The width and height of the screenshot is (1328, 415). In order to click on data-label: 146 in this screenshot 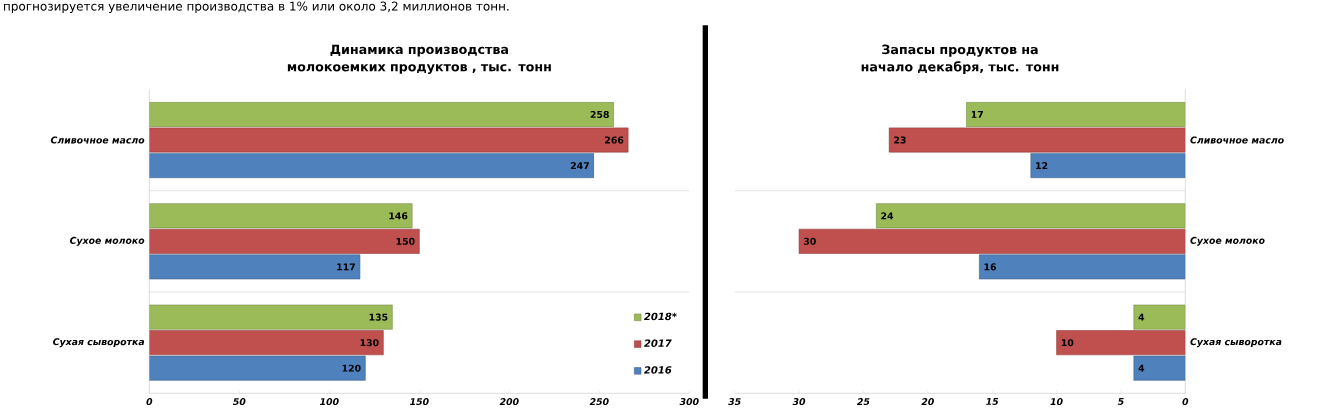, I will do `click(398, 216)`.